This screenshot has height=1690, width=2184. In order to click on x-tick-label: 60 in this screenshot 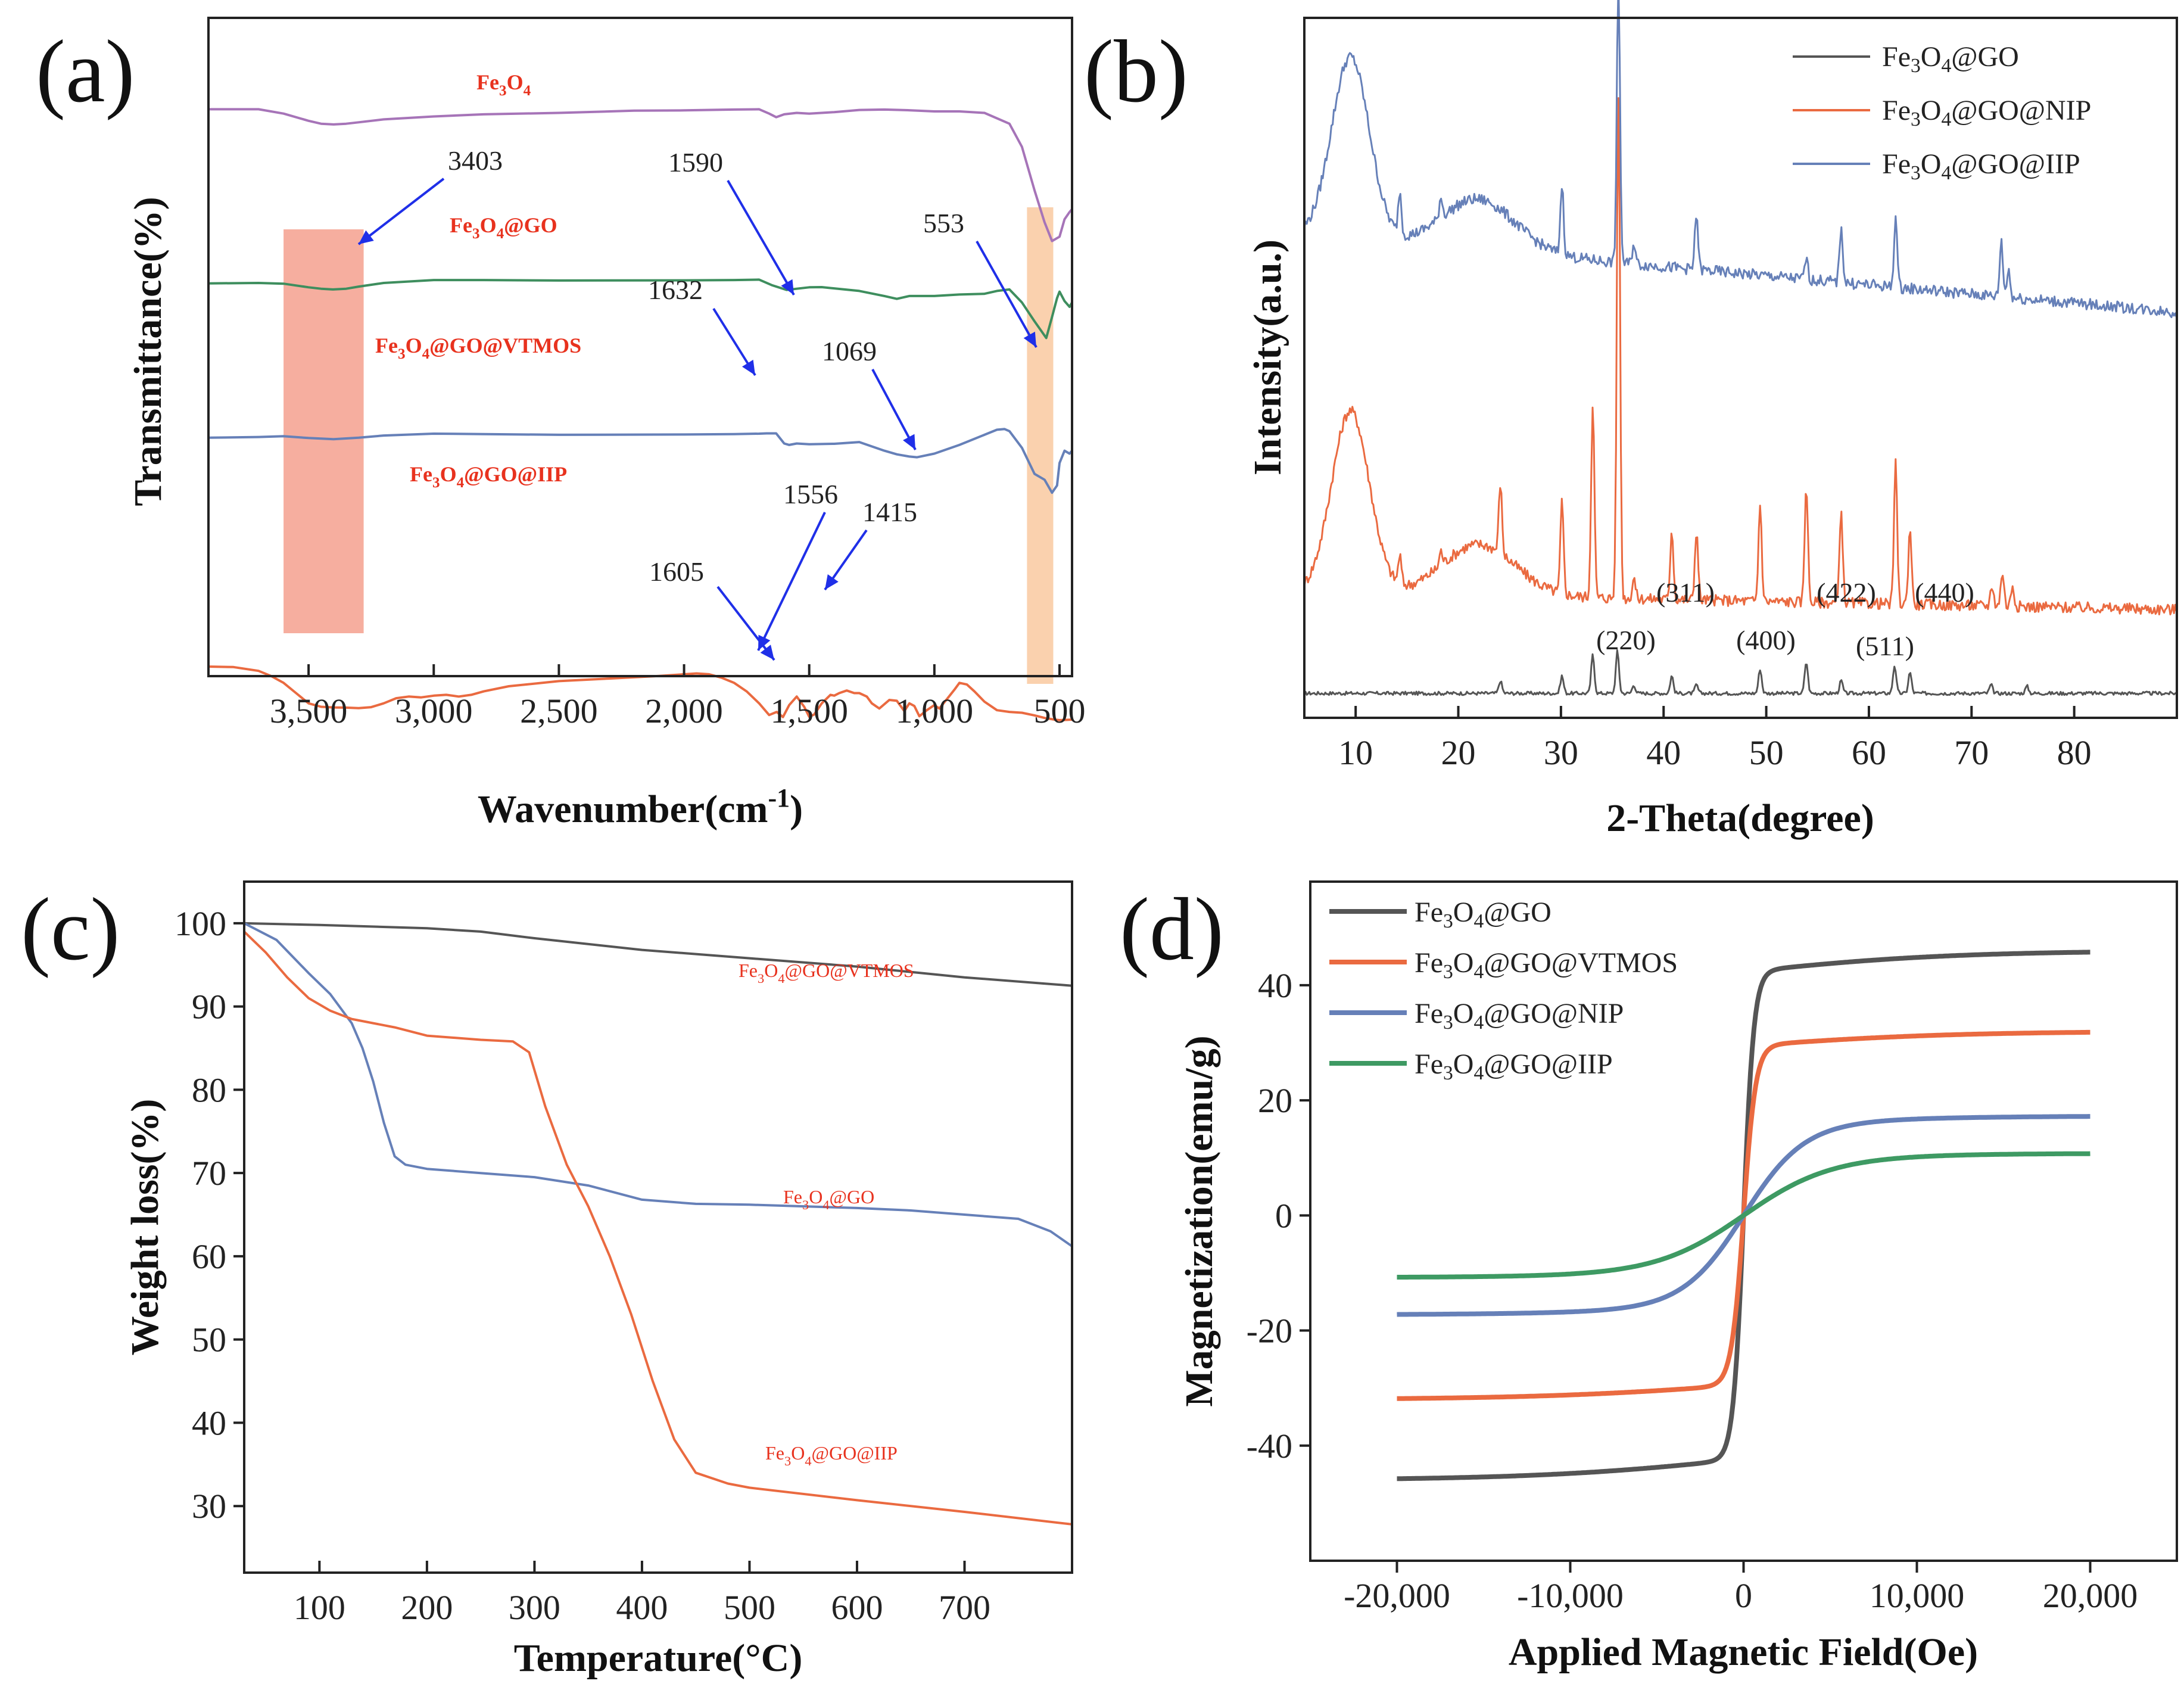, I will do `click(1869, 752)`.